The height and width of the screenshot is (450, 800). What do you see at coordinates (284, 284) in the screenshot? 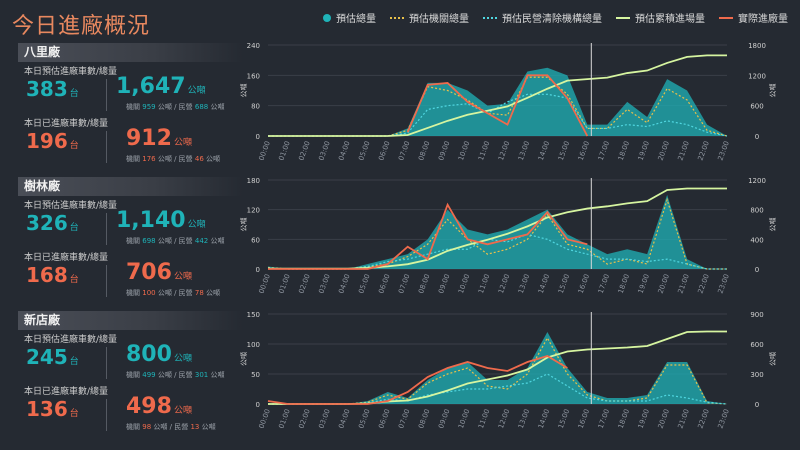
I see `x-tick-label: 01:00` at bounding box center [284, 284].